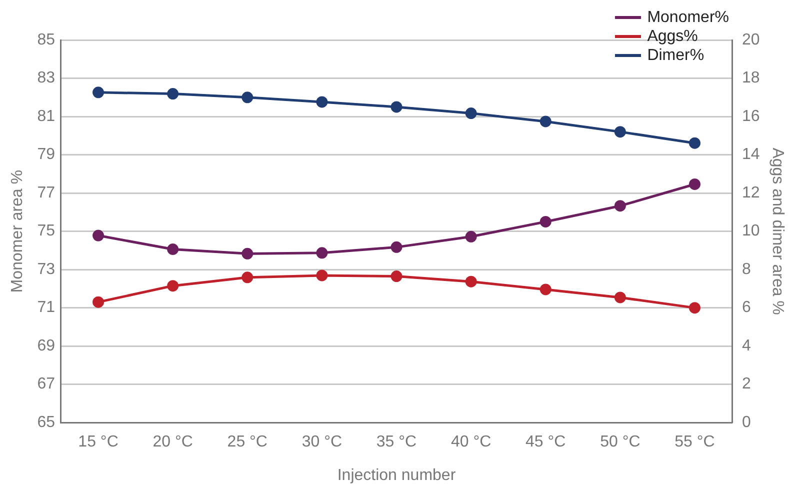 Image resolution: width=799 pixels, height=491 pixels. Describe the element at coordinates (247, 442) in the screenshot. I see `x-tick-label: 25 °C` at that location.